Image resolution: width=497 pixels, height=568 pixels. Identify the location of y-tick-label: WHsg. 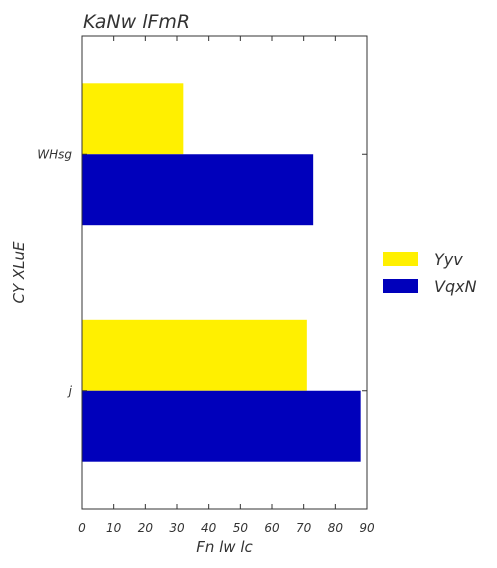
(54, 154).